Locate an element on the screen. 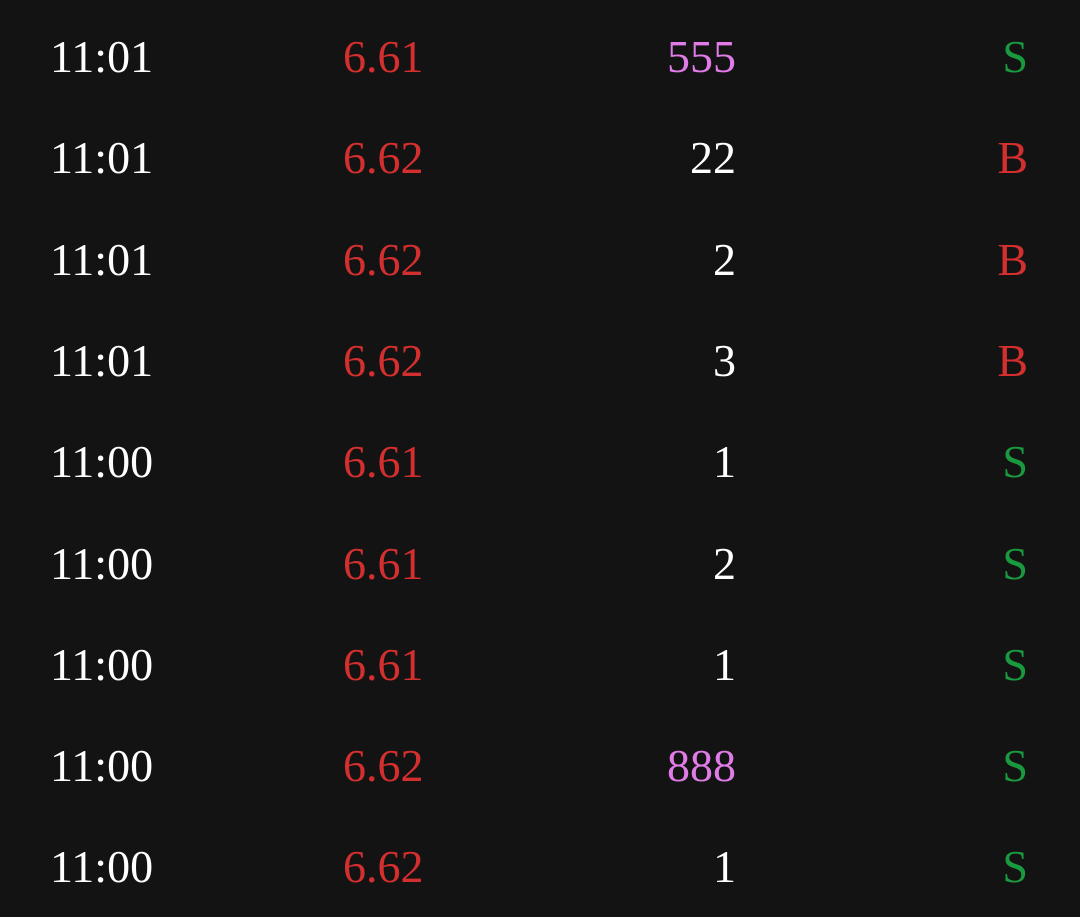 The width and height of the screenshot is (1080, 917). trade-row: 11:00 6.62 1 S is located at coordinates (540, 866).